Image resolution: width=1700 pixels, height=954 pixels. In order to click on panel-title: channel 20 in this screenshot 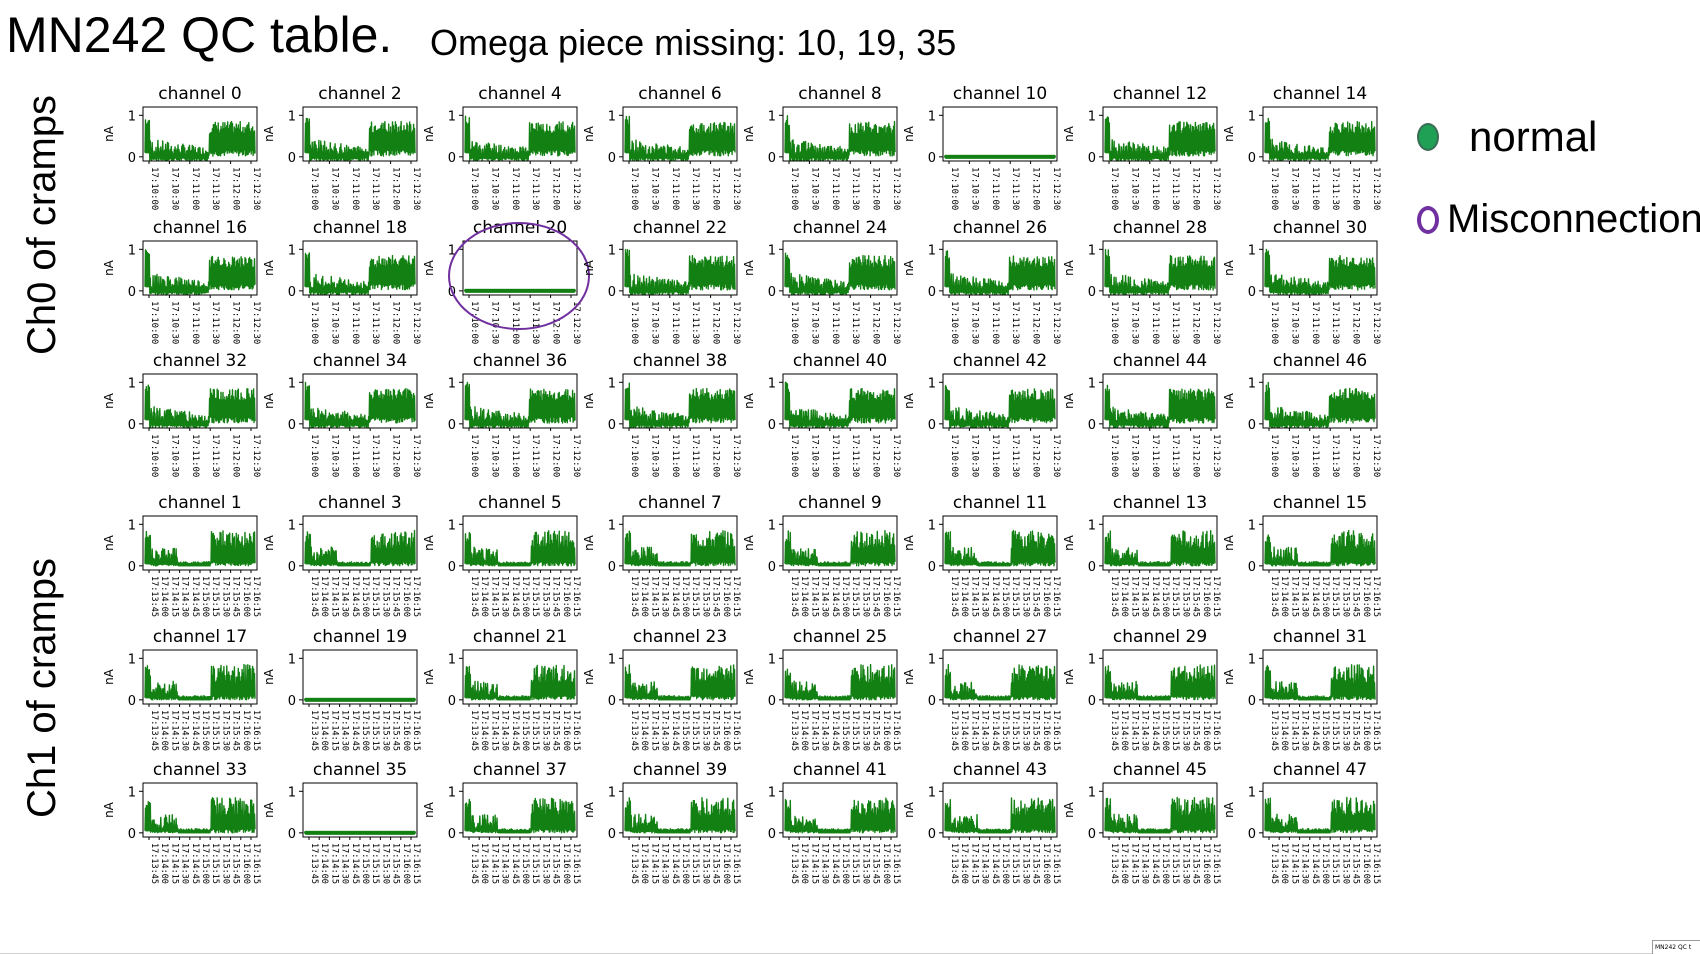, I will do `click(520, 228)`.